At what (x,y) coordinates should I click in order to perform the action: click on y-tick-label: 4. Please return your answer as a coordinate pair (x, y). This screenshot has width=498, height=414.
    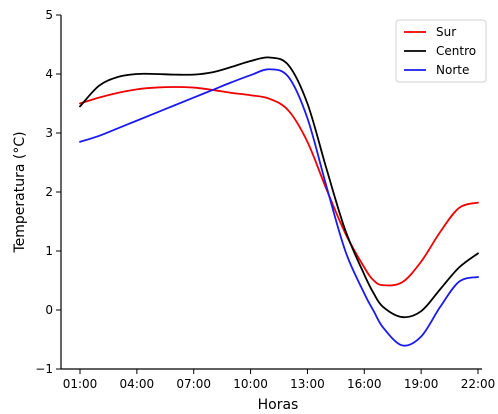
    Looking at the image, I should click on (49, 74).